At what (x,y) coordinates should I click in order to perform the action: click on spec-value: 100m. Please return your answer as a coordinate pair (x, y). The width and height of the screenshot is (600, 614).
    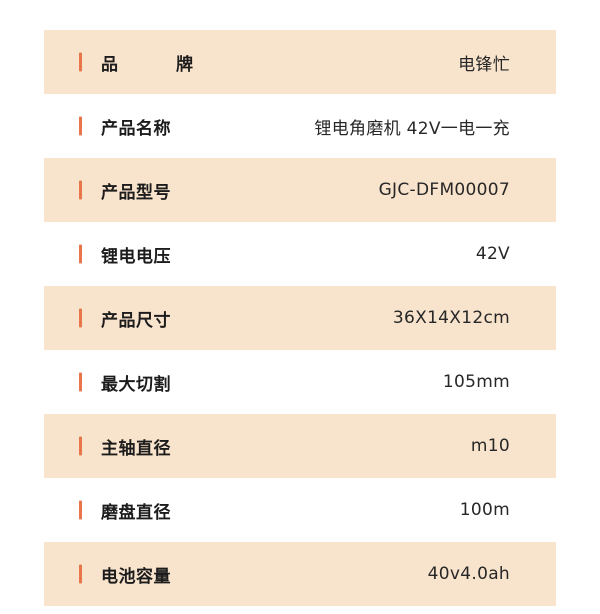
    Looking at the image, I should click on (484, 510).